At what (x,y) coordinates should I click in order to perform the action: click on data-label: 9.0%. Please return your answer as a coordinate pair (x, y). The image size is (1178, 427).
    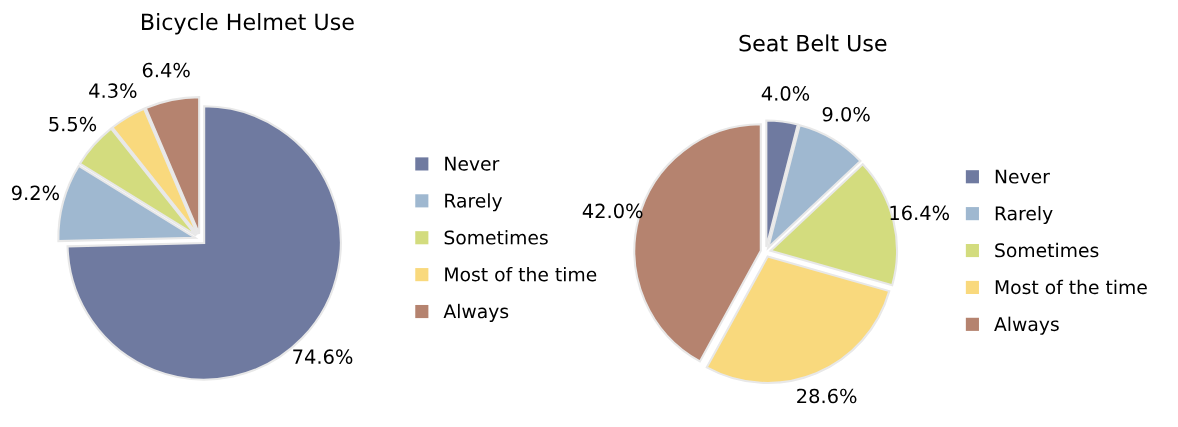
    Looking at the image, I should click on (846, 114).